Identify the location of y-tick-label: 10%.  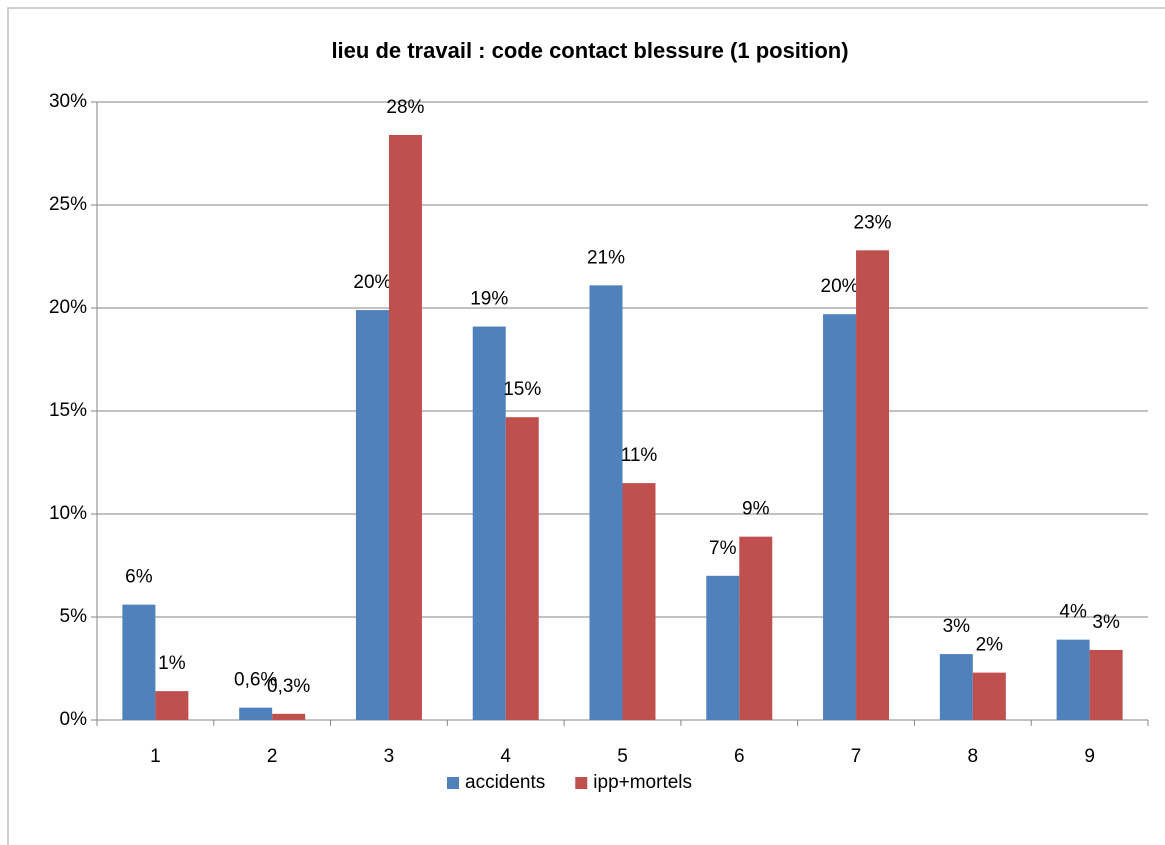
(68, 513).